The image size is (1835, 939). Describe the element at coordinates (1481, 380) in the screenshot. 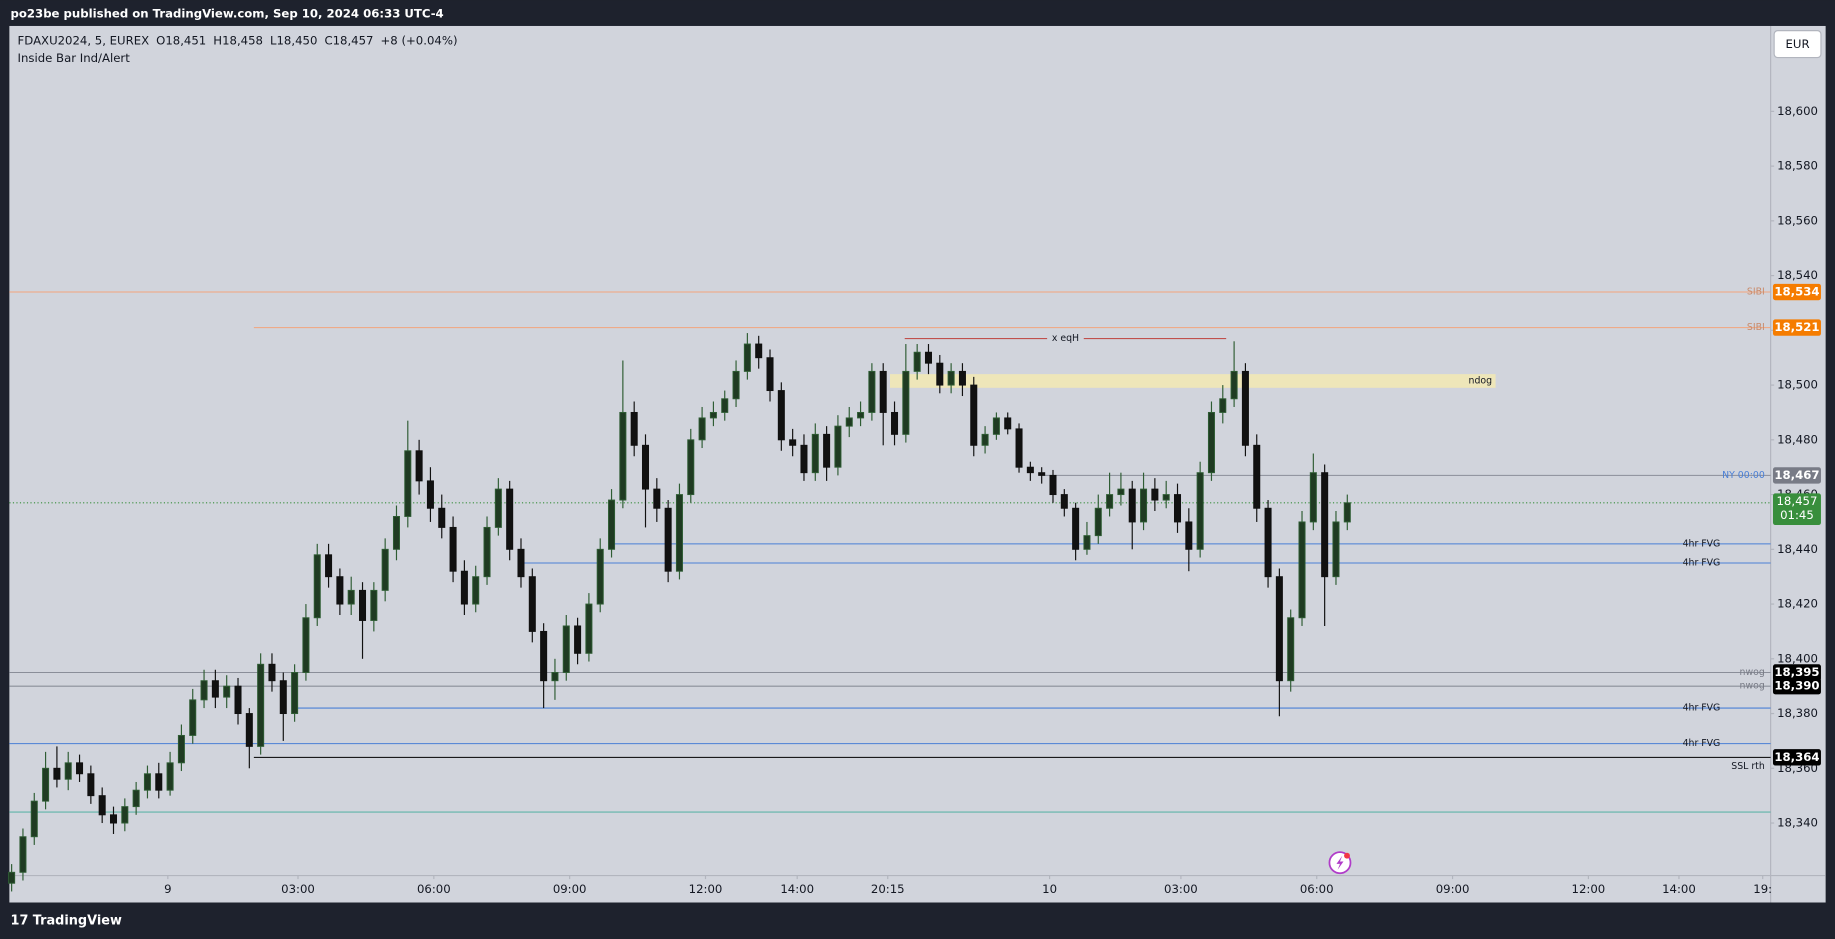

I see `zone-label: ndog` at that location.